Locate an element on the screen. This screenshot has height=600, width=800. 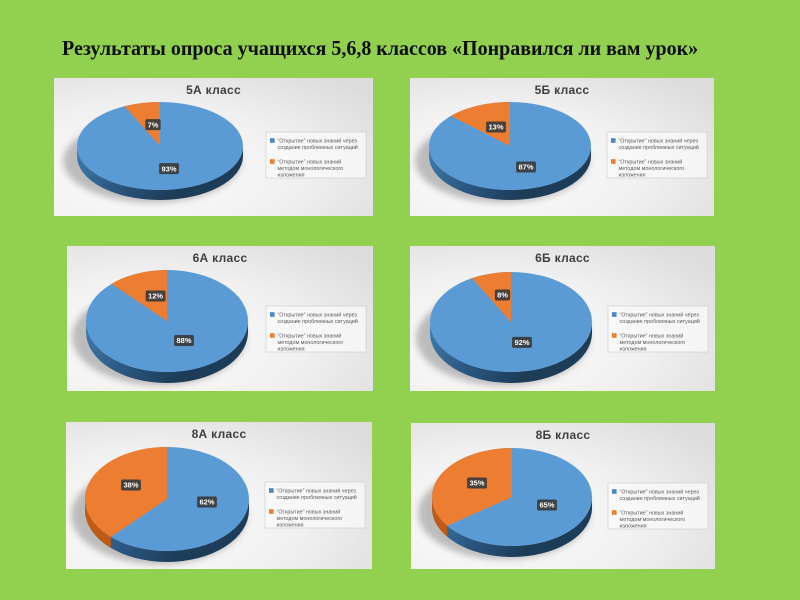
svg-text: 62% is located at coordinates (206, 502).